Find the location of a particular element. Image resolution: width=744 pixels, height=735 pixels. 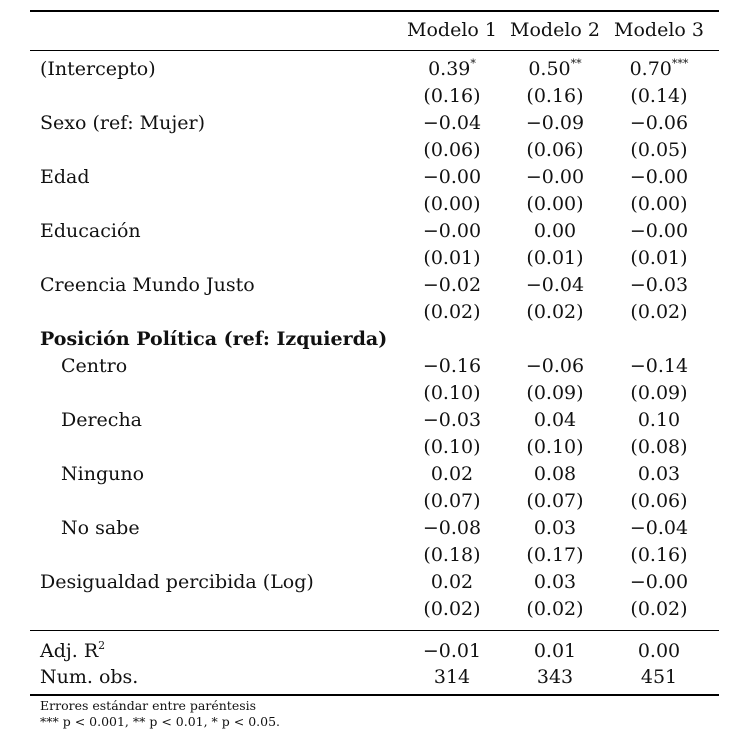

stat-value: 343 is located at coordinates (555, 677).